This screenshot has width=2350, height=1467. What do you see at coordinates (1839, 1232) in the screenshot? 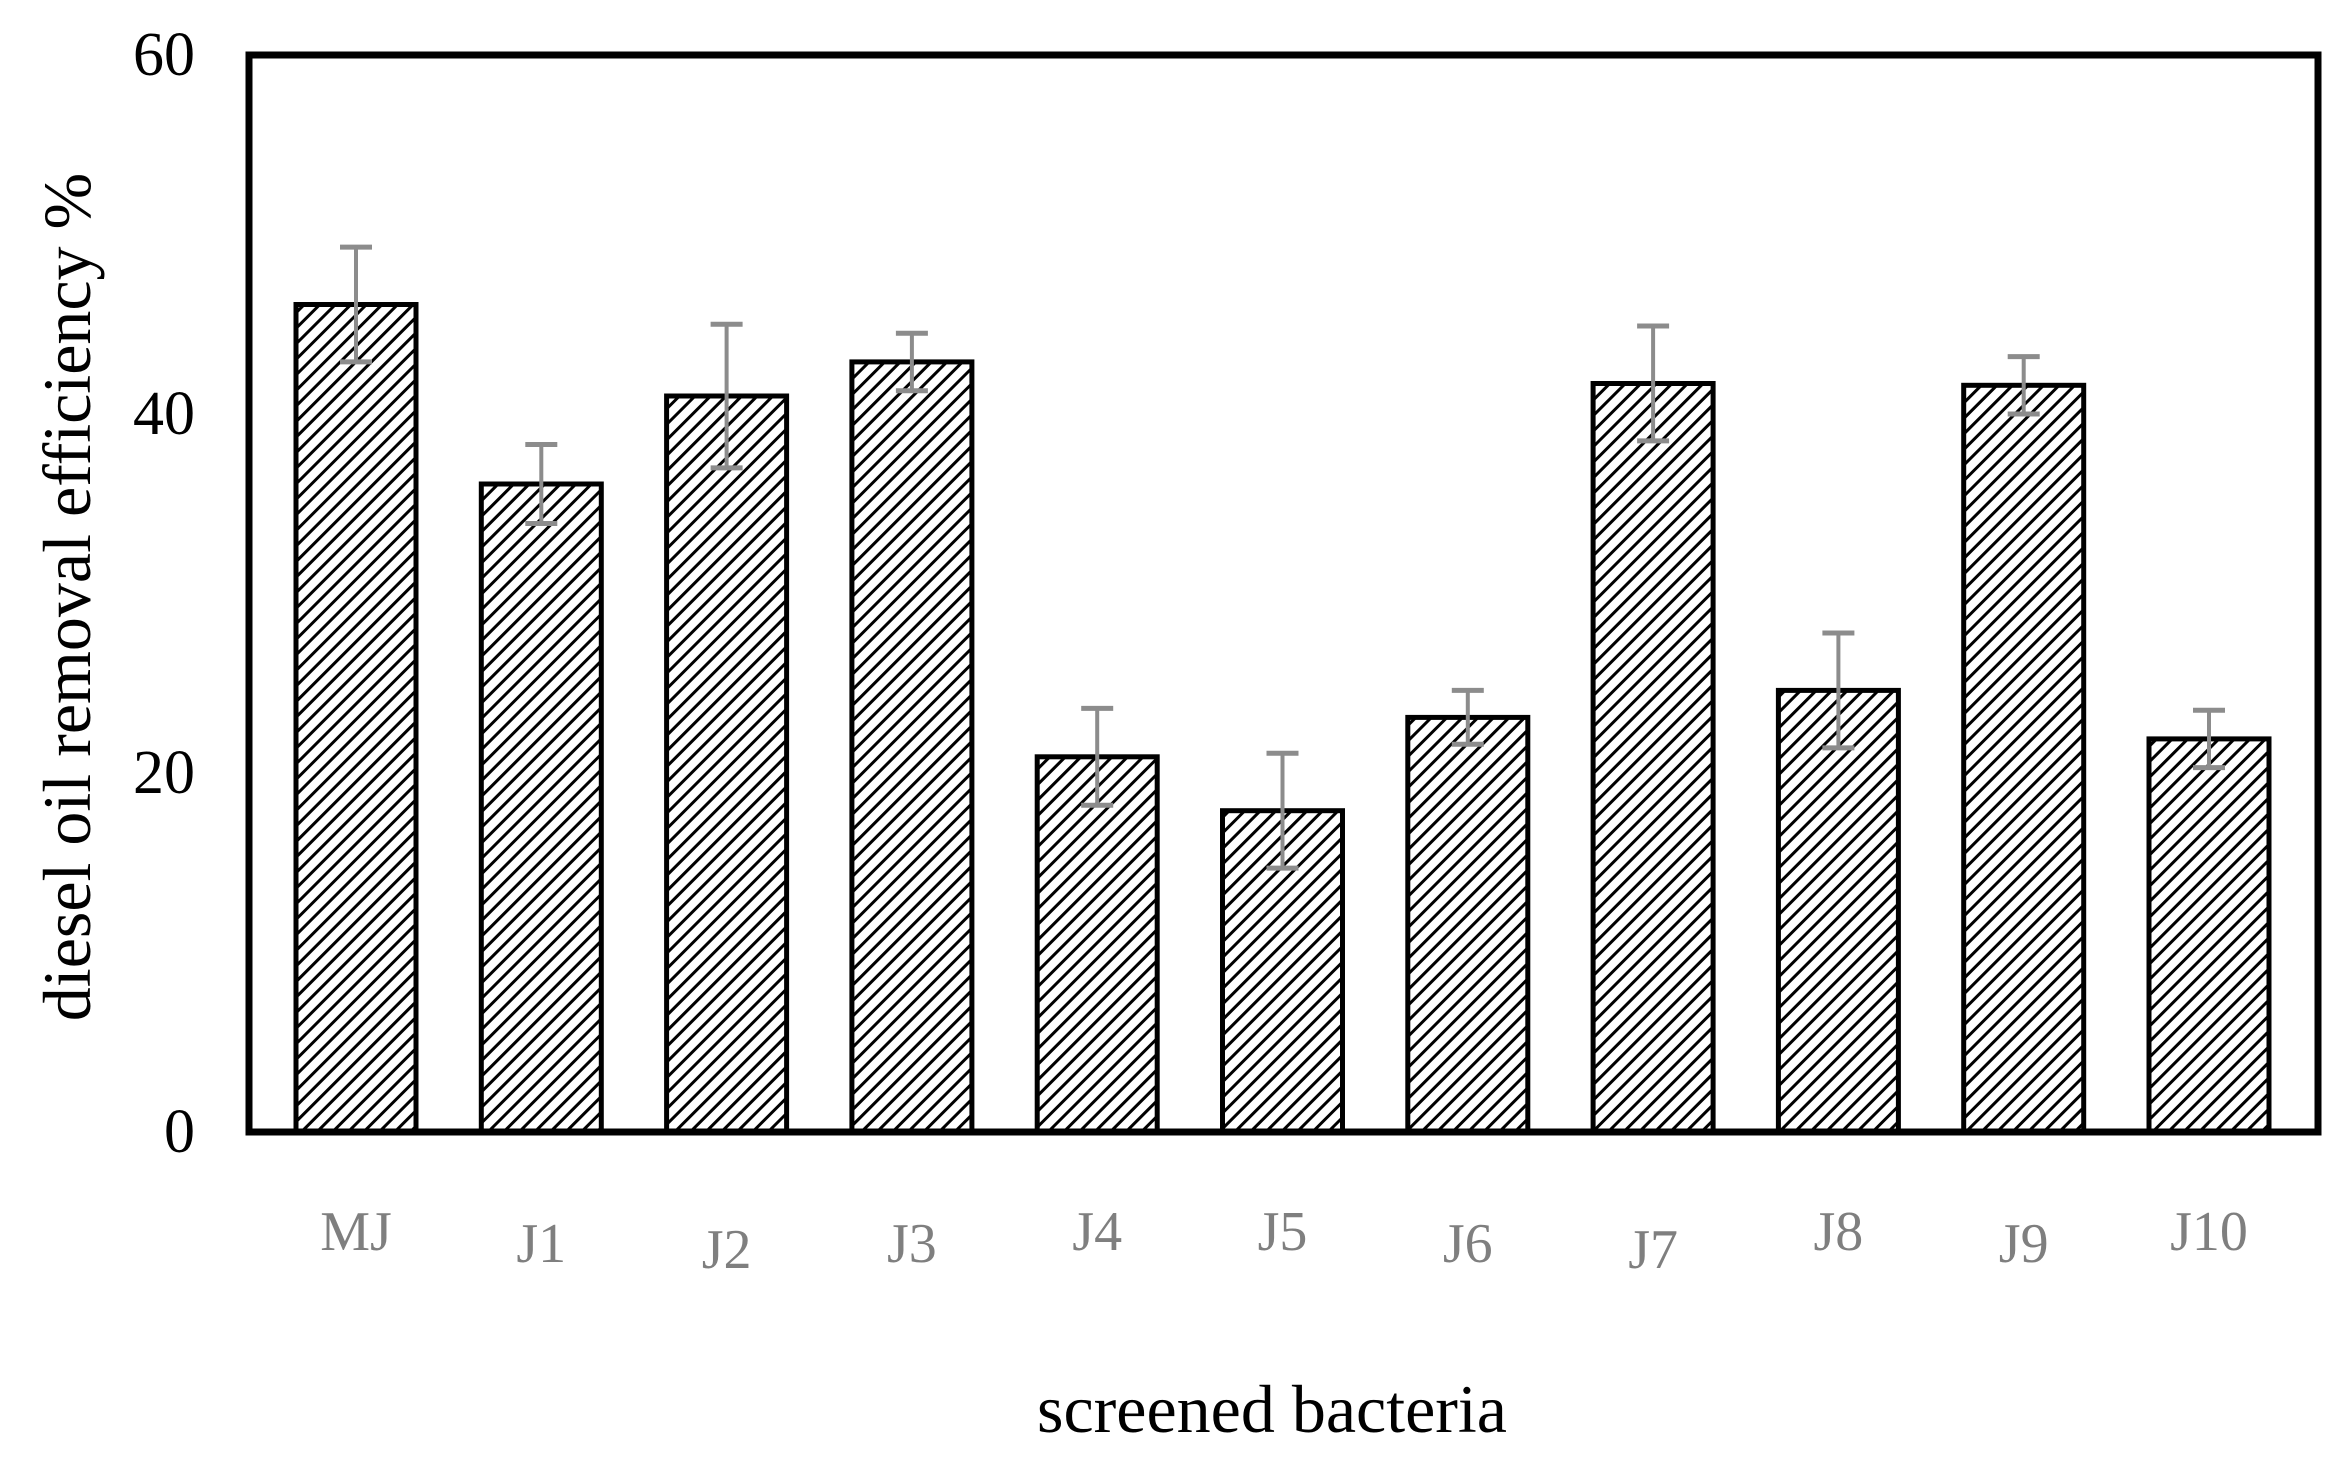
I see `x-tick-label-j8: J8` at bounding box center [1839, 1232].